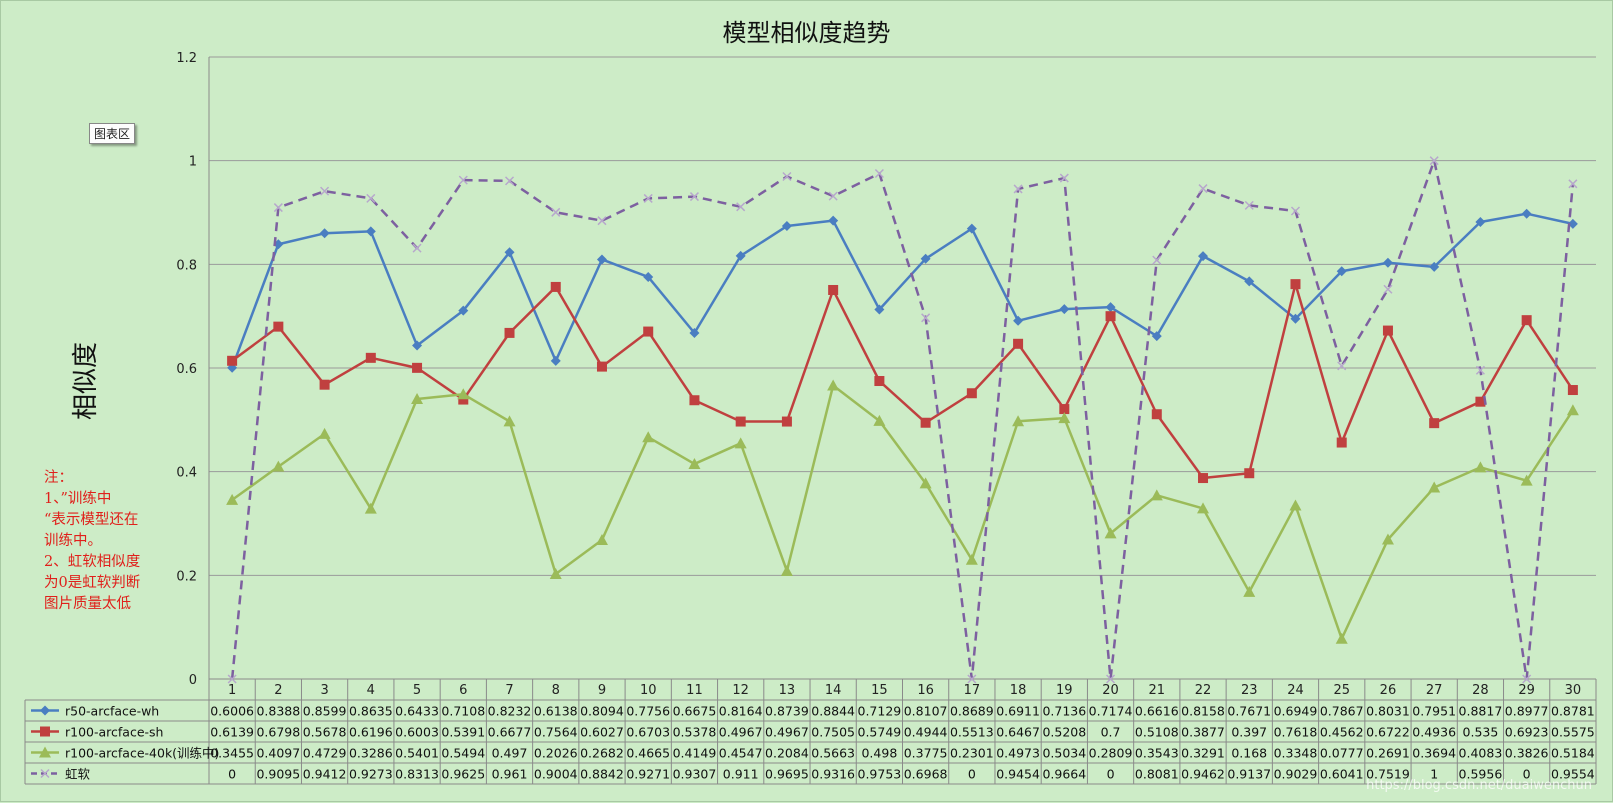  I want to click on x-tick-label: 7, so click(509, 690).